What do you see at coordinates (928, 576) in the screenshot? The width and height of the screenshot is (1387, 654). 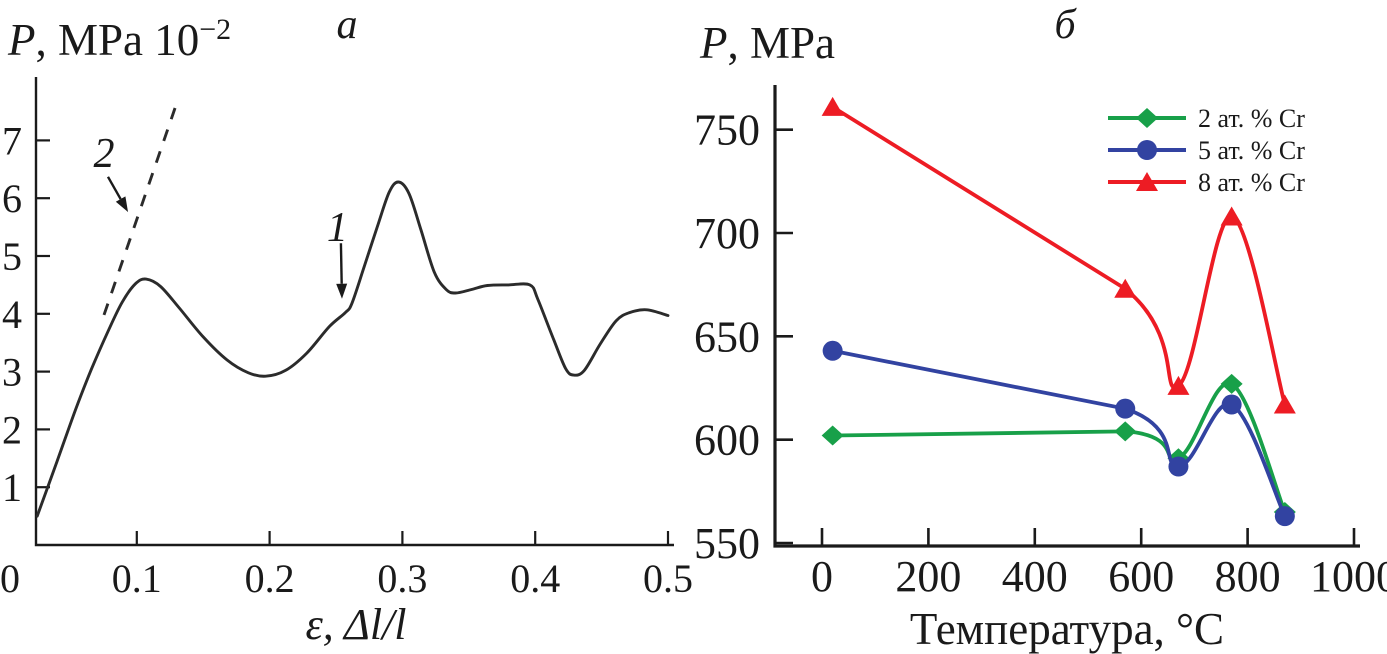 I see `x-tick-label: 200` at bounding box center [928, 576].